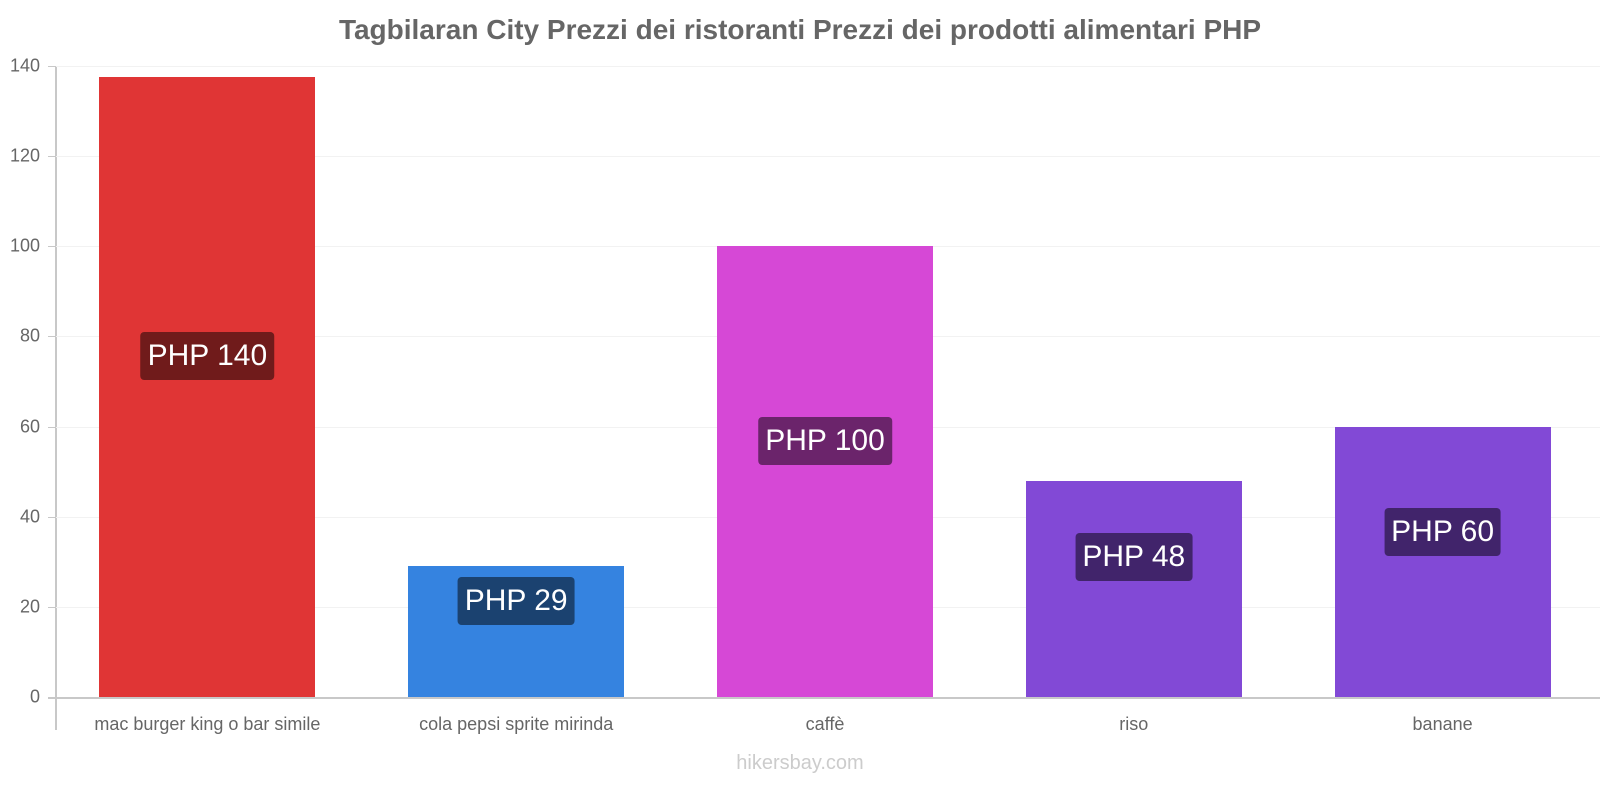 The height and width of the screenshot is (800, 1600). Describe the element at coordinates (516, 601) in the screenshot. I see `bar-value-label: PHP 29` at that location.